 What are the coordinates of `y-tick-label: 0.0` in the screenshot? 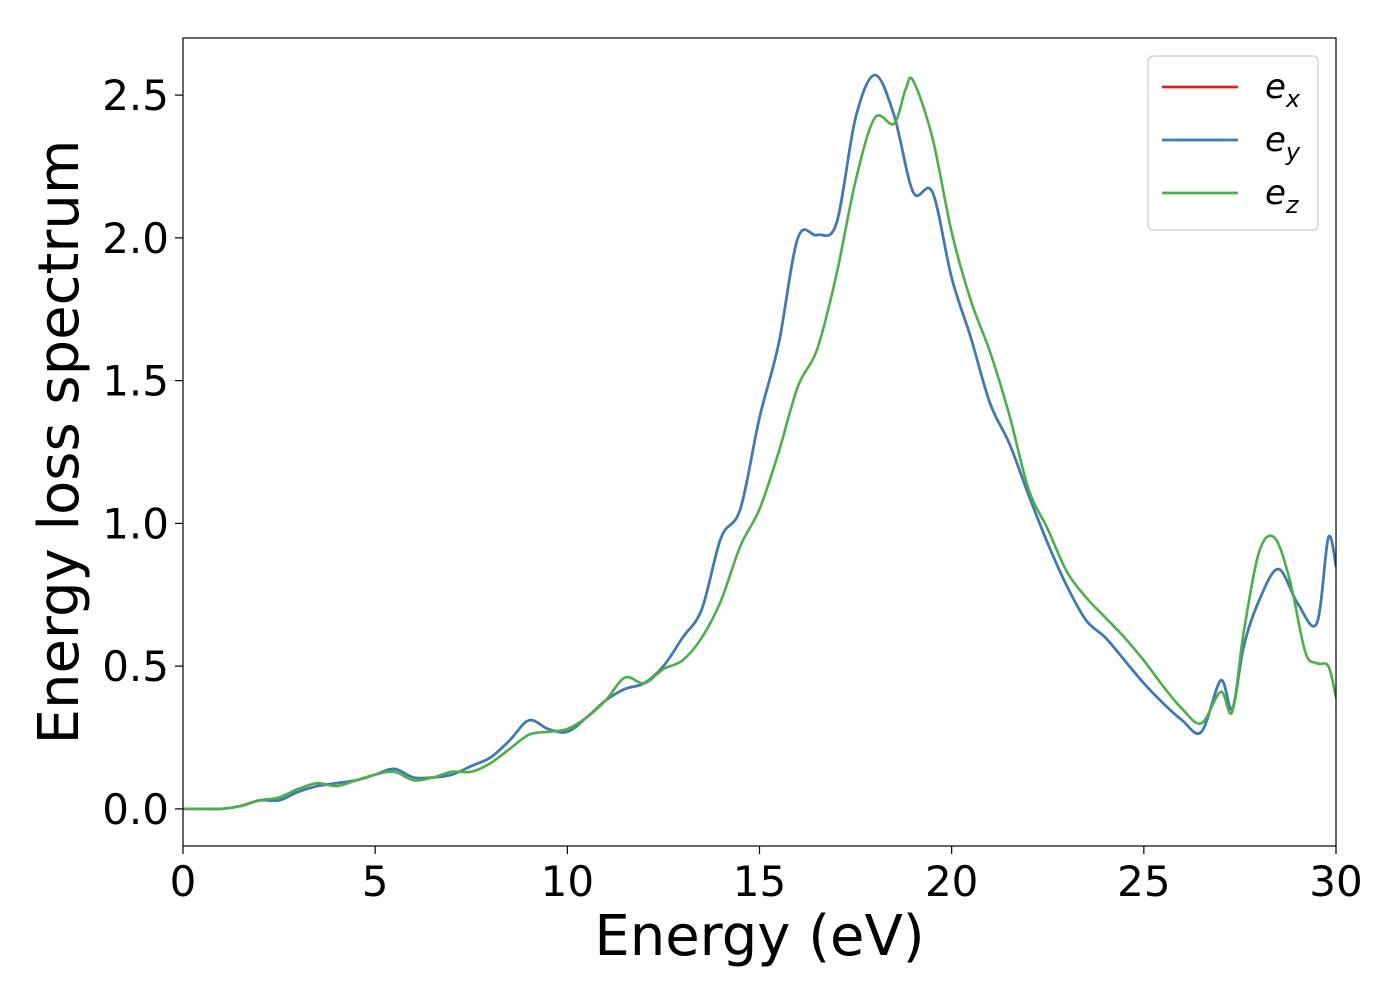 It's located at (135, 809).